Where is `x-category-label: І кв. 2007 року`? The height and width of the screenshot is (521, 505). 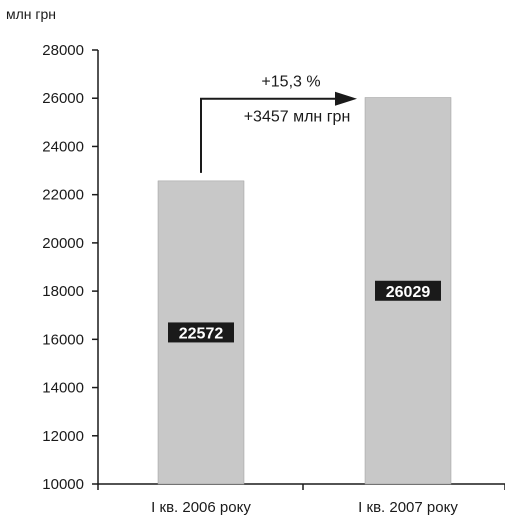 x-category-label: І кв. 2007 року is located at coordinates (408, 507).